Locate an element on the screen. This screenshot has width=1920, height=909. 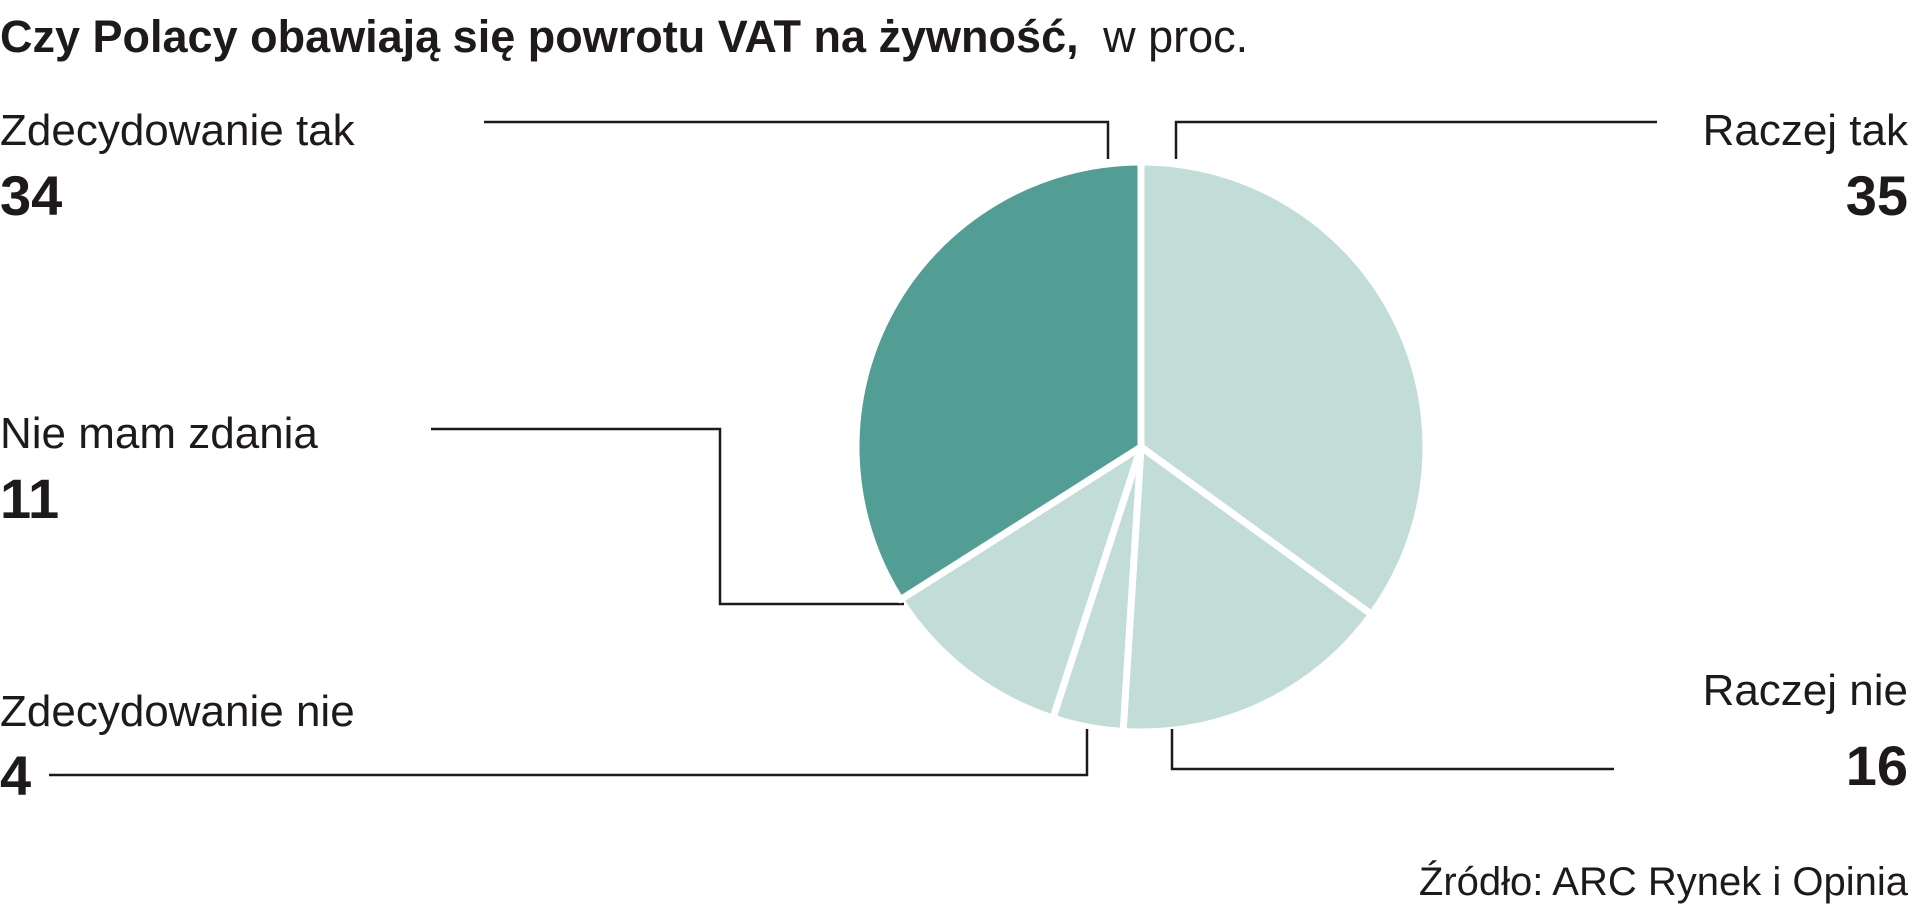
slice-value: 11 is located at coordinates (29, 498).